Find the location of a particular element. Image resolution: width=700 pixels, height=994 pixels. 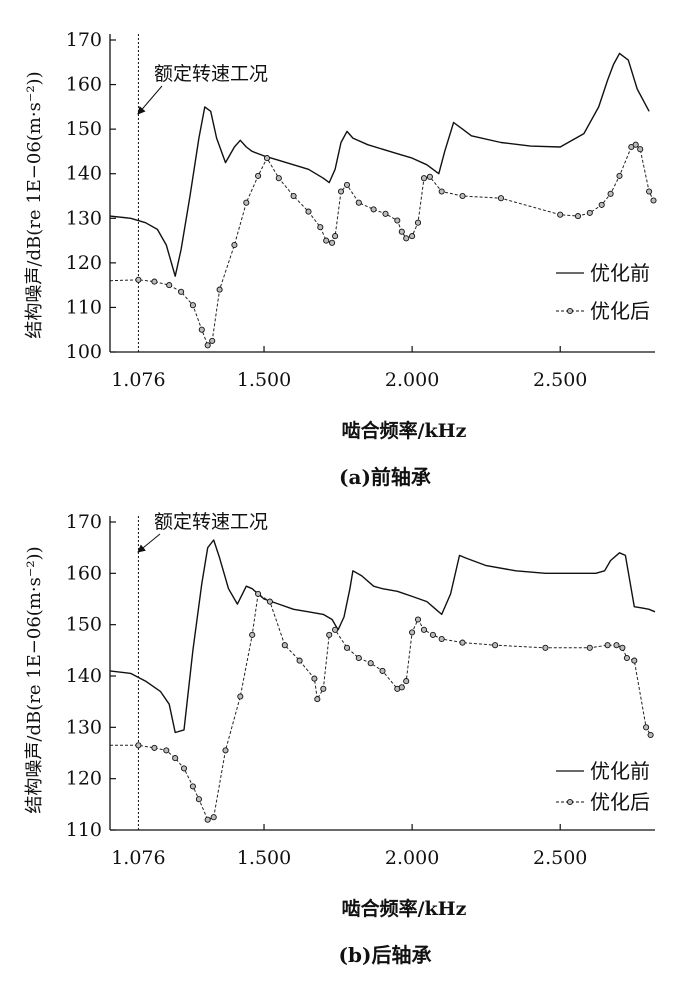

y-tick-label: 130 is located at coordinates (84, 727).